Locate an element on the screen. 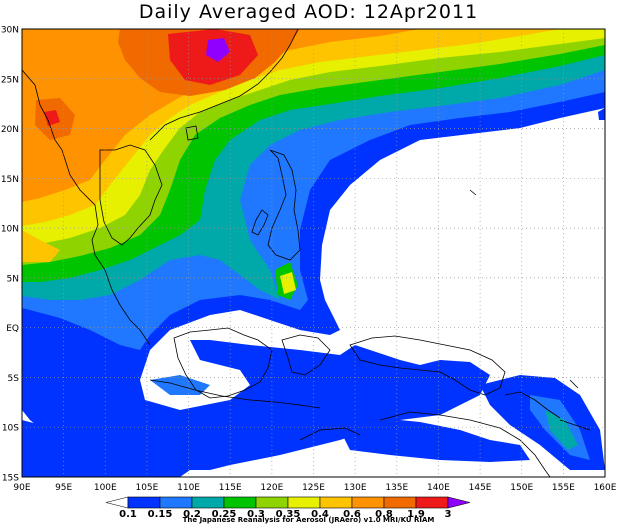 The width and height of the screenshot is (617, 531). colorbar-label: 0.25 is located at coordinates (224, 514).